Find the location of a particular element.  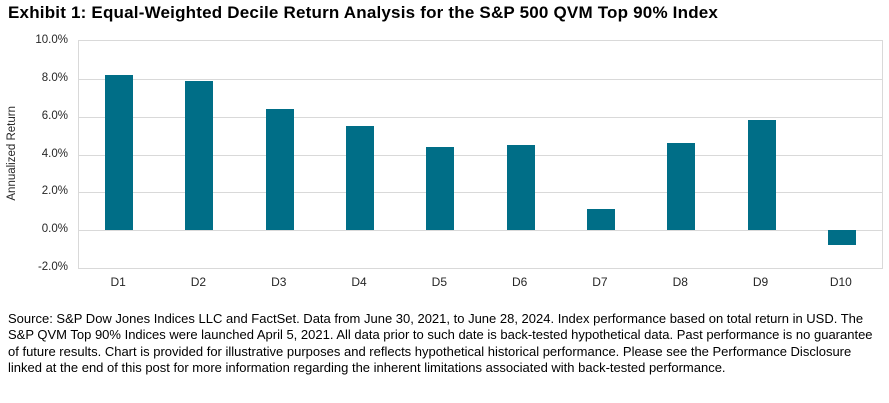

y-tick-label: 10.0% is located at coordinates (51, 40).